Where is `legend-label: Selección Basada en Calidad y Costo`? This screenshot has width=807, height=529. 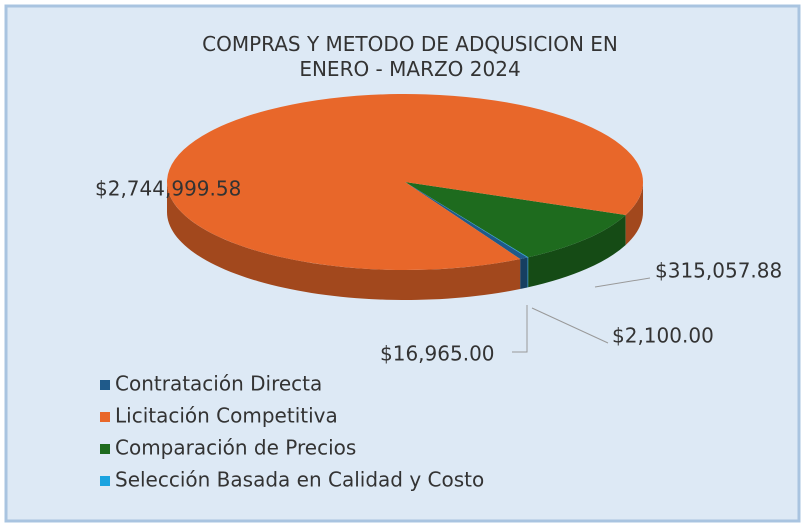
legend-label: Selección Basada en Calidad y Costo is located at coordinates (299, 480).